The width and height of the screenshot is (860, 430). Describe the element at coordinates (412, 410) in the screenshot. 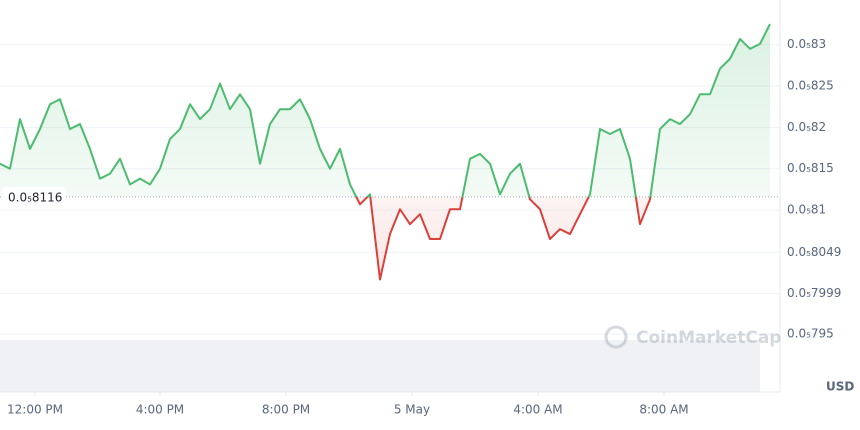

I see `x-tick-label: 5 May` at that location.